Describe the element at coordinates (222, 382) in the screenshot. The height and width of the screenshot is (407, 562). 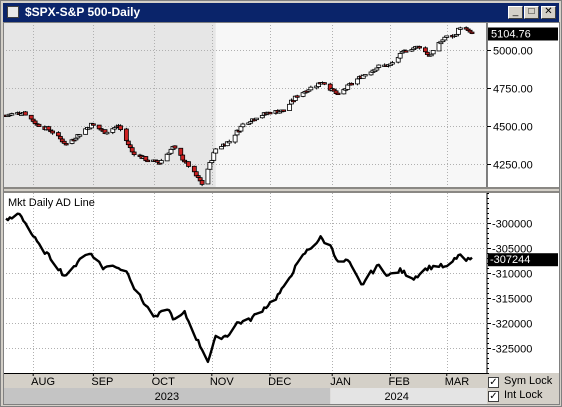
I see `x-axis-month-label: NOV` at that location.